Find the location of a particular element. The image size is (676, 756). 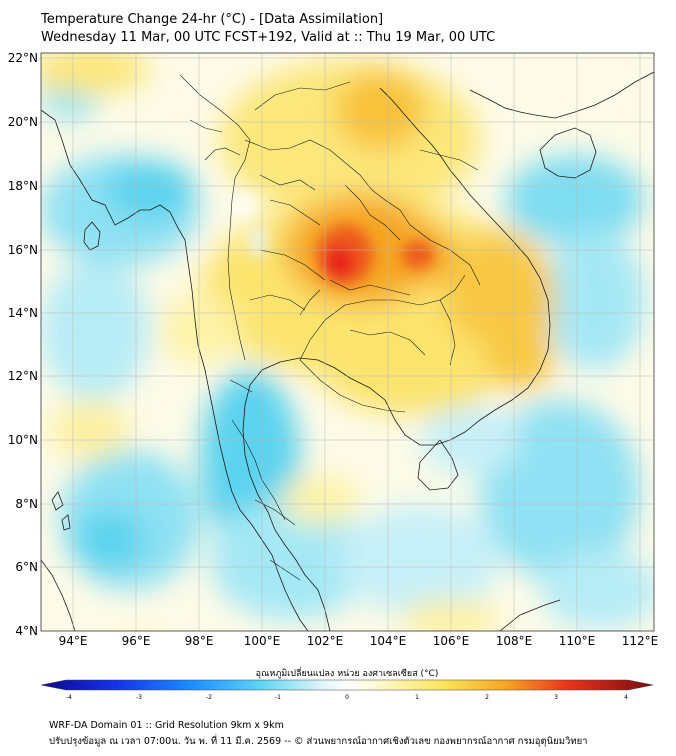

lat-label-8: 8°N is located at coordinates (26, 504).